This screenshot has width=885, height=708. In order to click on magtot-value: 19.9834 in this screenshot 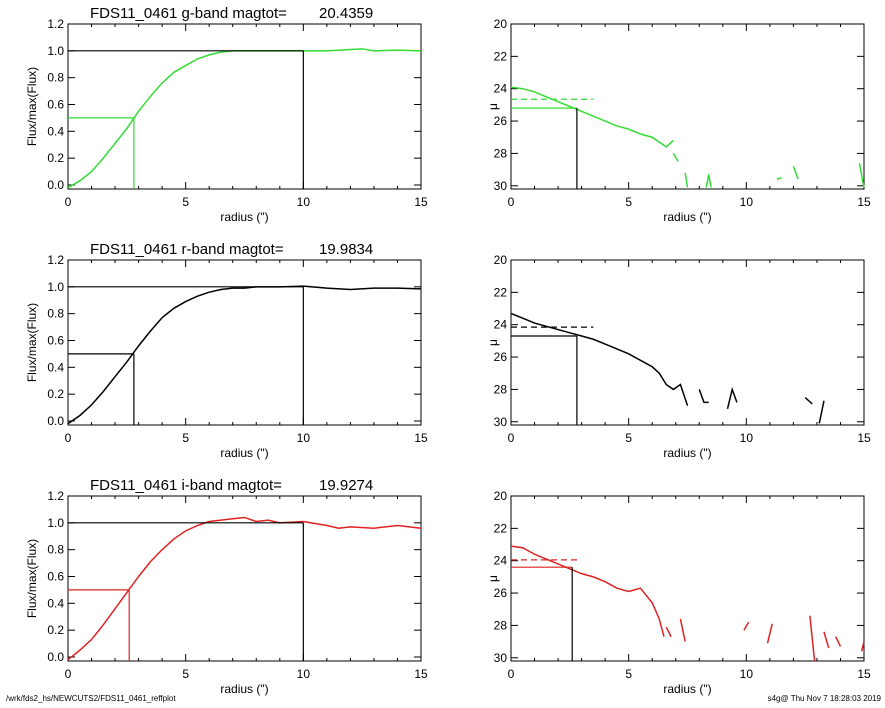, I will do `click(346, 249)`.